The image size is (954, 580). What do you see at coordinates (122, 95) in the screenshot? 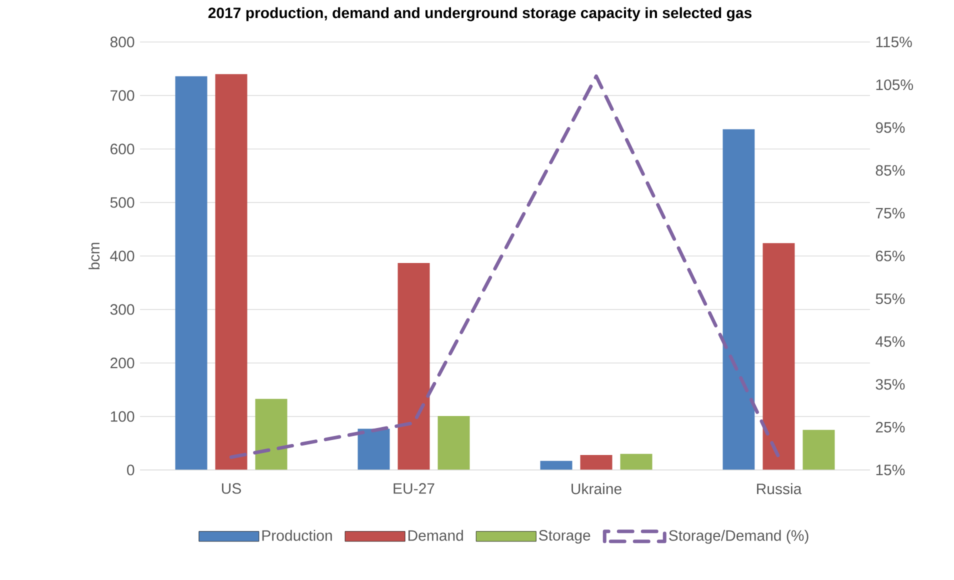
I see `y-tick-label: 700` at bounding box center [122, 95].